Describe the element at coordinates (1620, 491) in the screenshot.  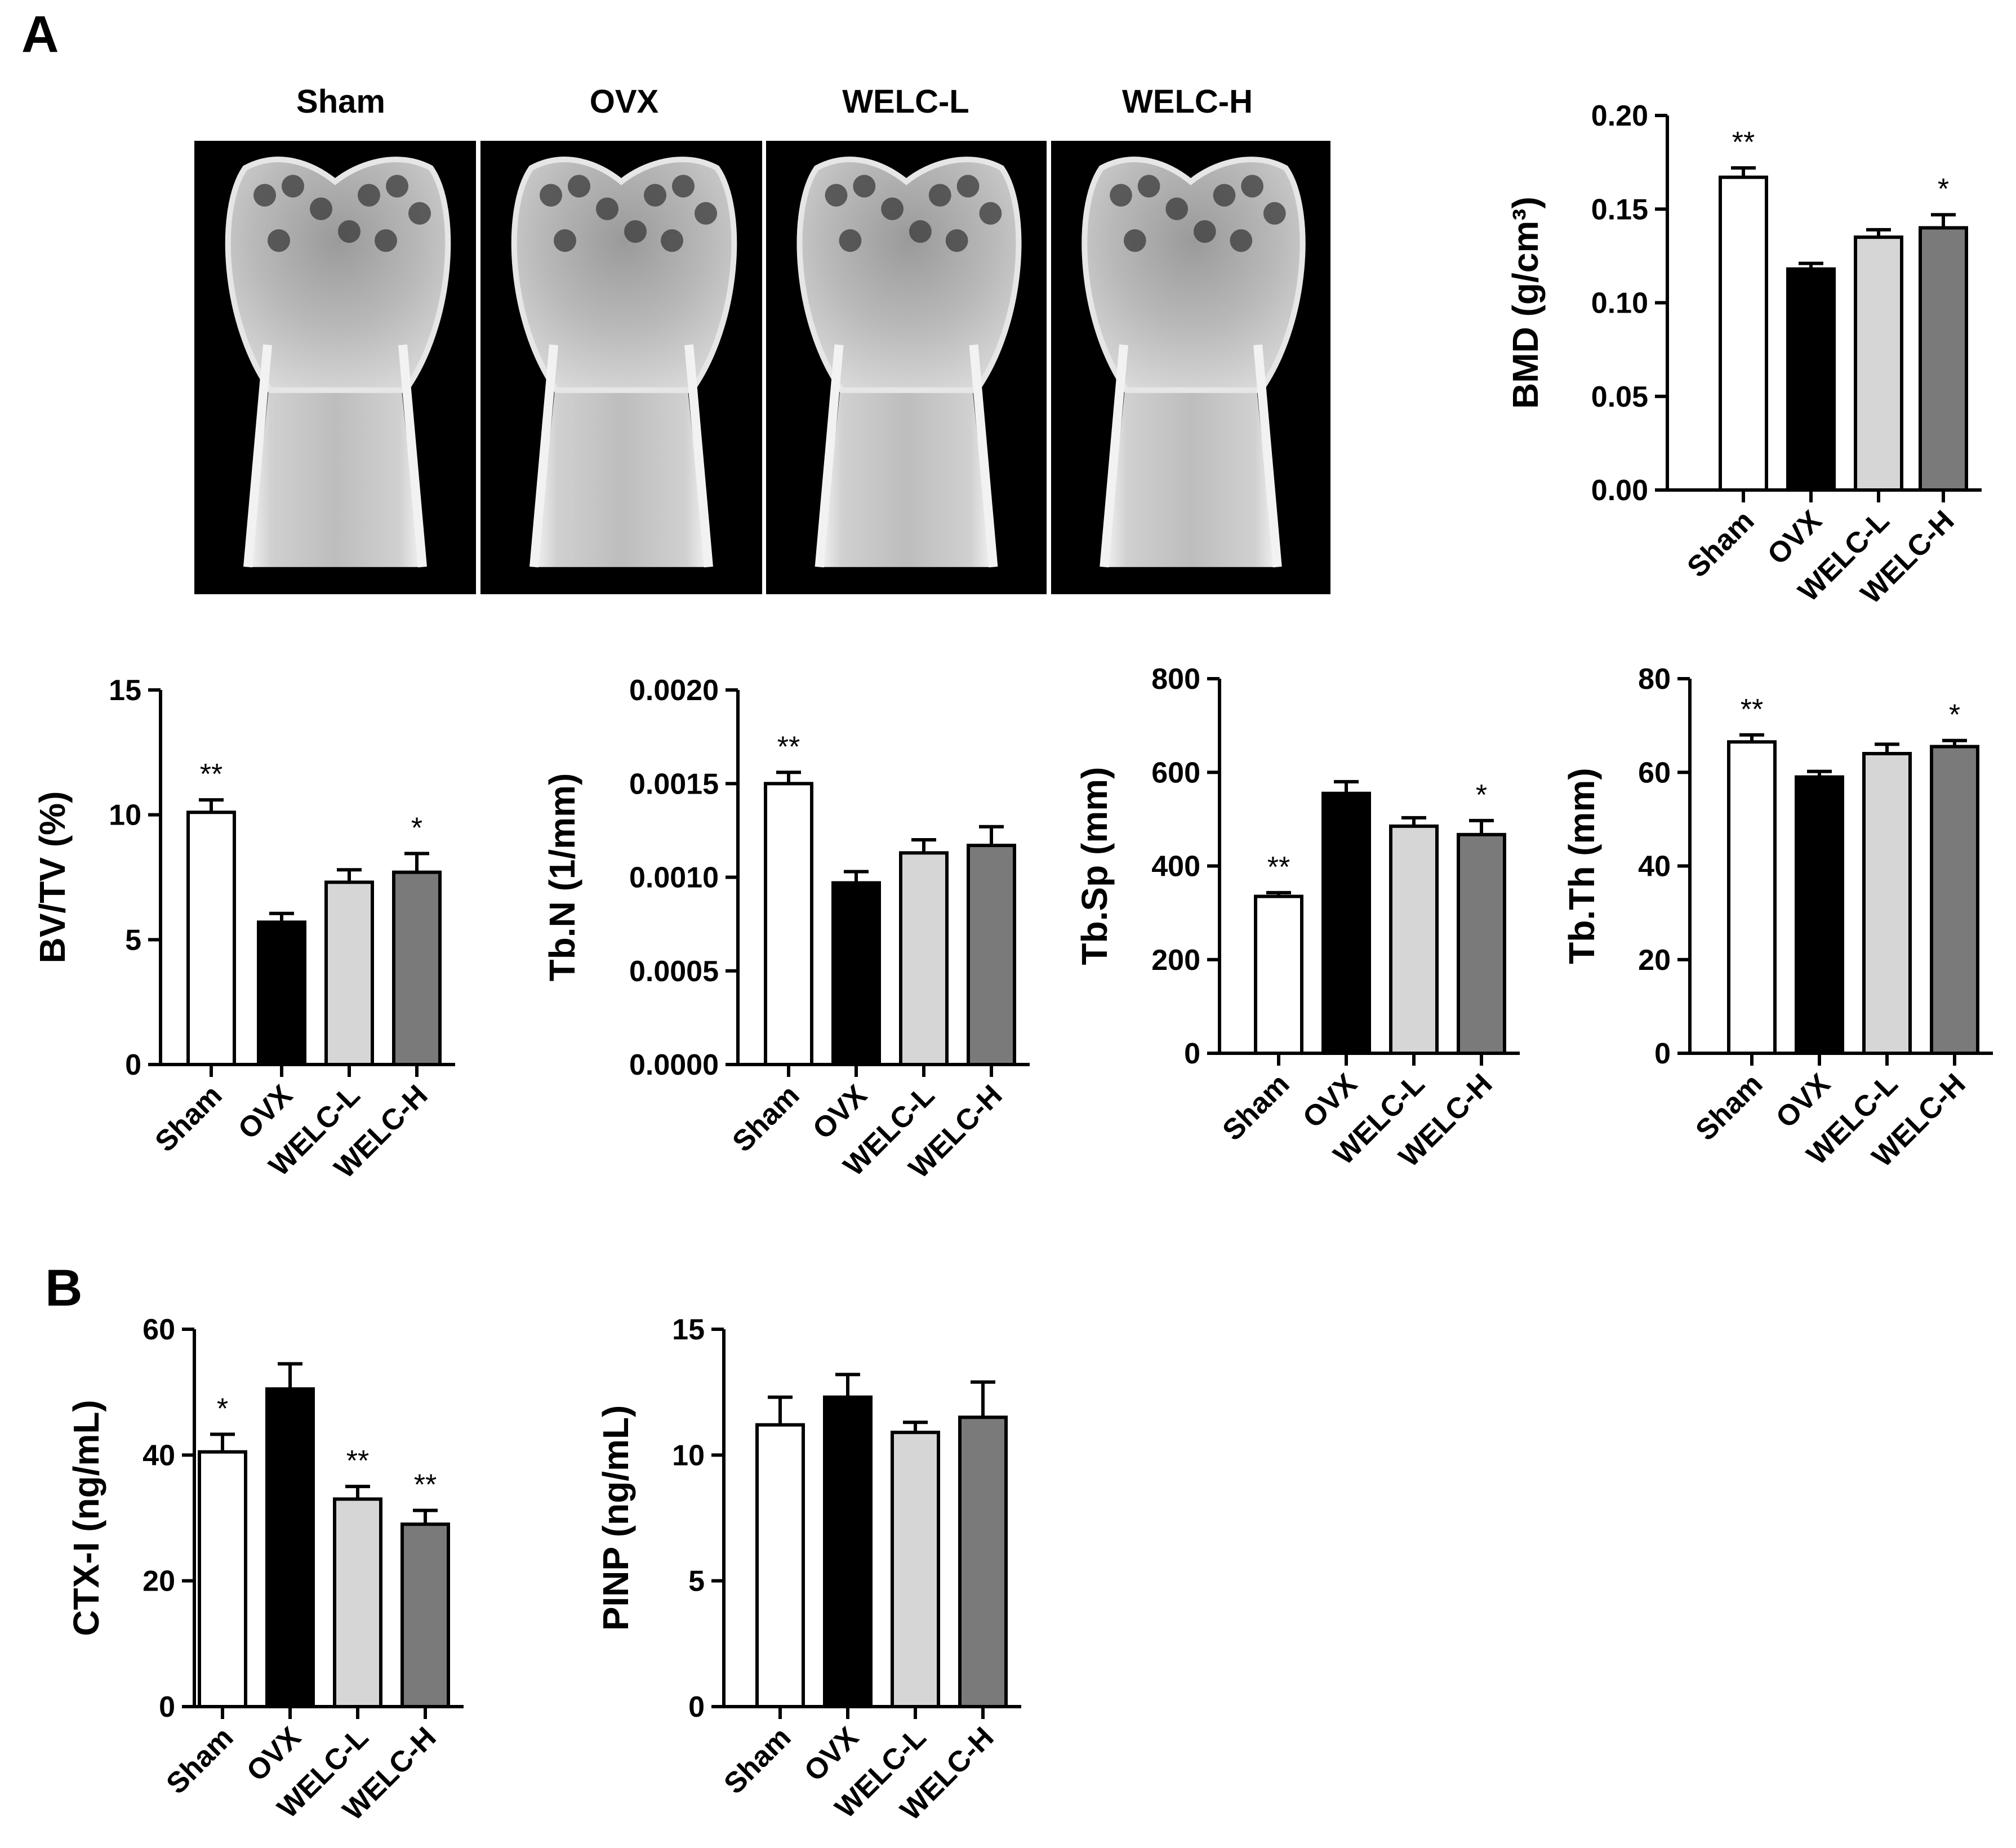
I see `y-tick-label: 0.00` at that location.